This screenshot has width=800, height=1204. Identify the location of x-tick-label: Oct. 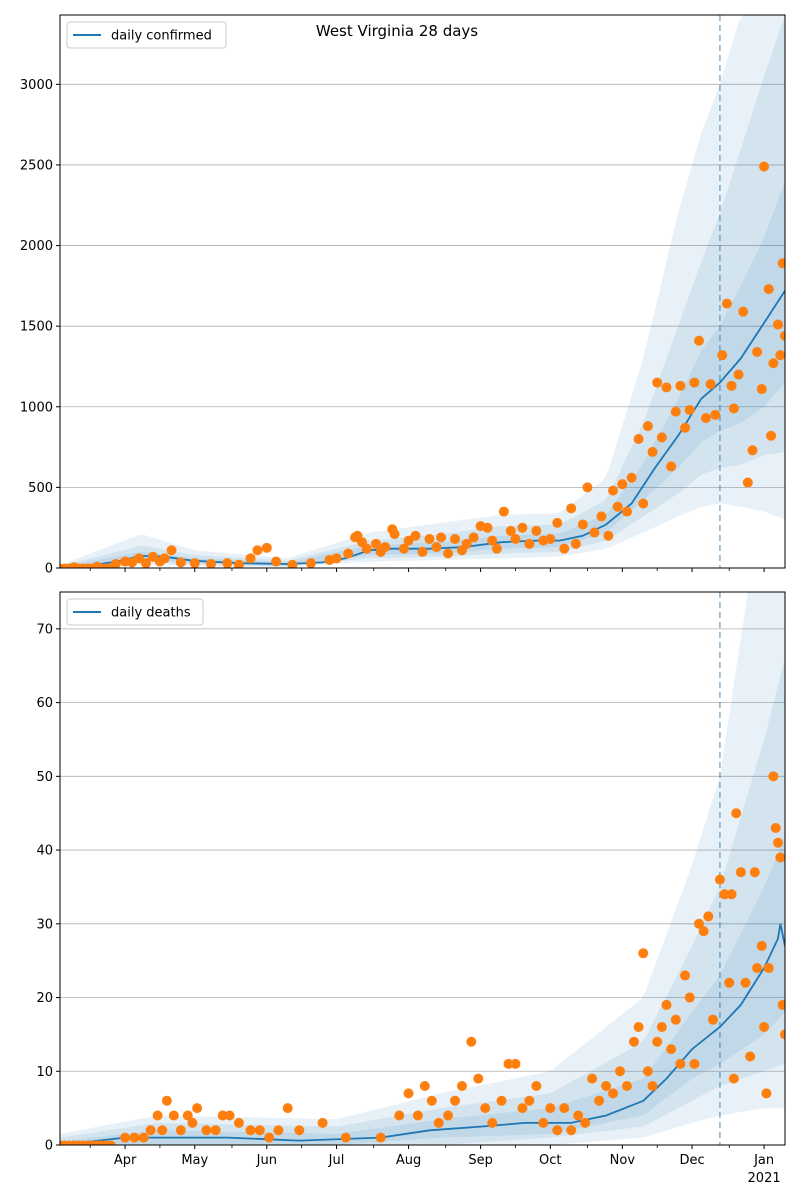
(550, 1160).